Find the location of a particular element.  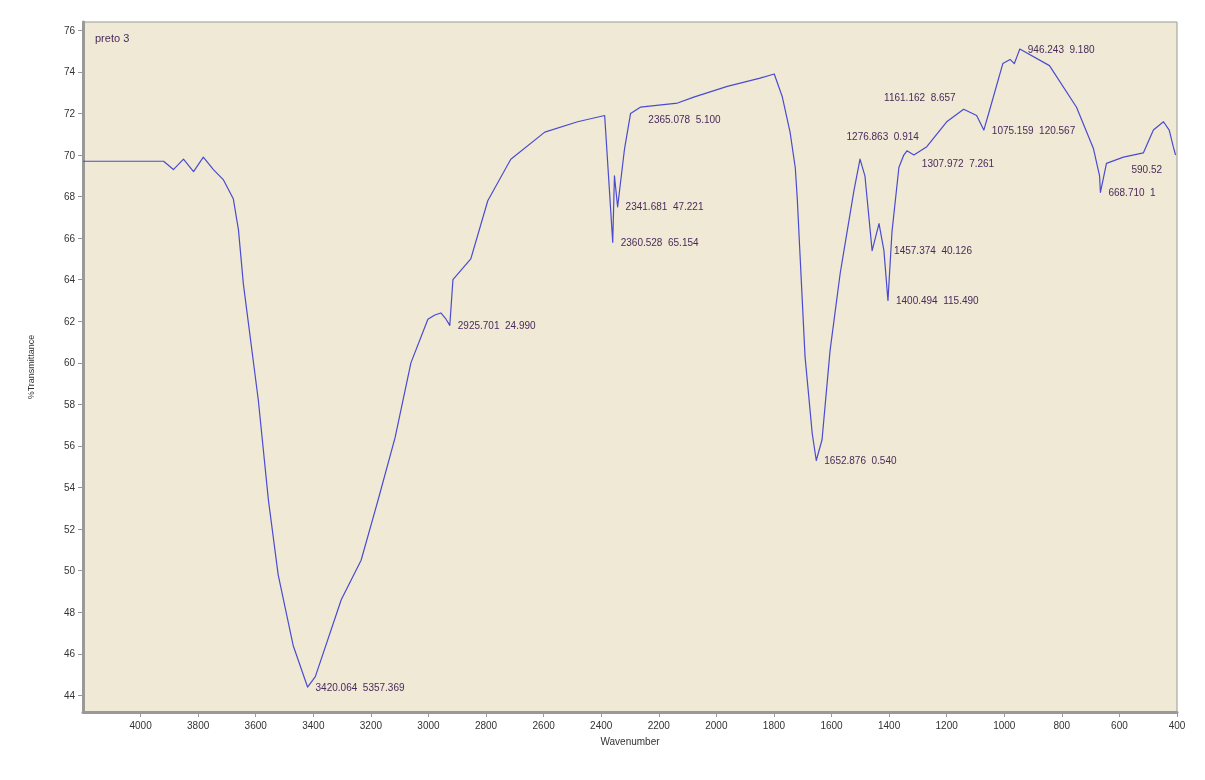

annotation: preto 3 is located at coordinates (112, 37).